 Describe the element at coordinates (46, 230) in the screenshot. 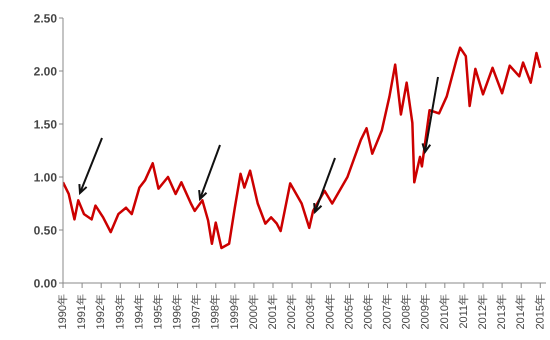

I see `y-tick-label: 0.50` at that location.